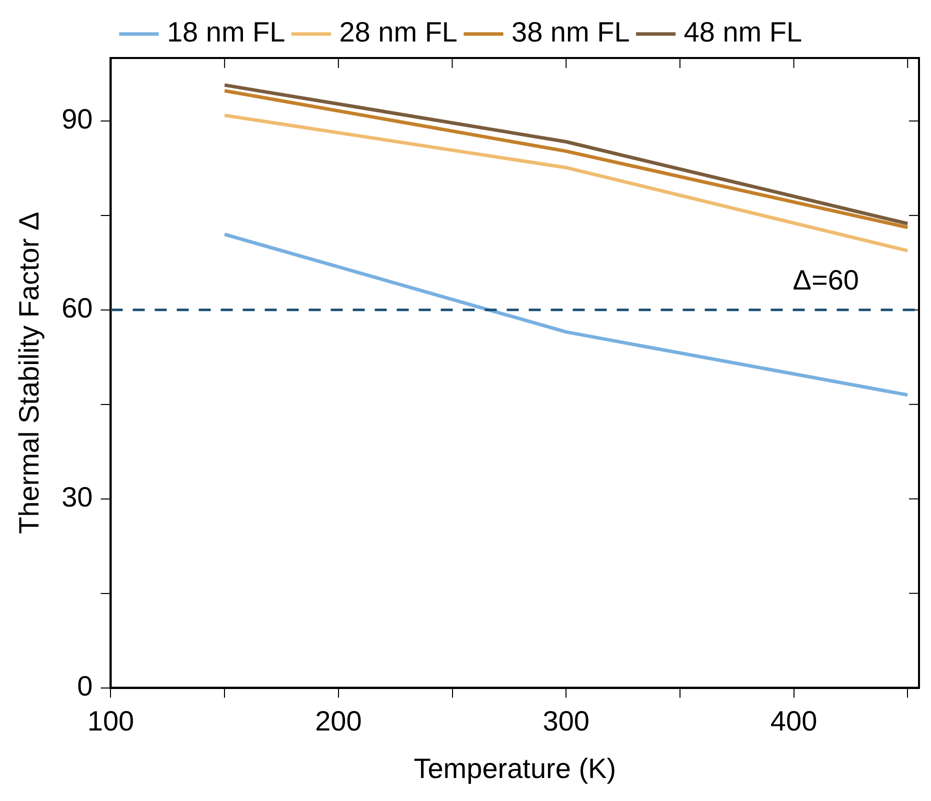 The width and height of the screenshot is (931, 801). Describe the element at coordinates (77, 308) in the screenshot. I see `y-tick-label: 60` at that location.